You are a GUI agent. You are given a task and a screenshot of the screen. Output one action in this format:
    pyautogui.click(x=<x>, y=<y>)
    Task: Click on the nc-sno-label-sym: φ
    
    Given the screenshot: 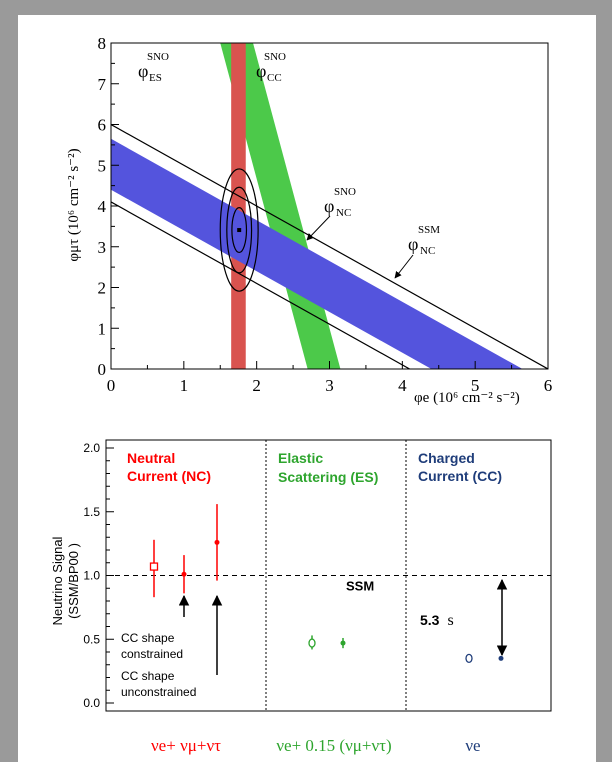 What is the action you would take?
    pyautogui.click(x=329, y=206)
    